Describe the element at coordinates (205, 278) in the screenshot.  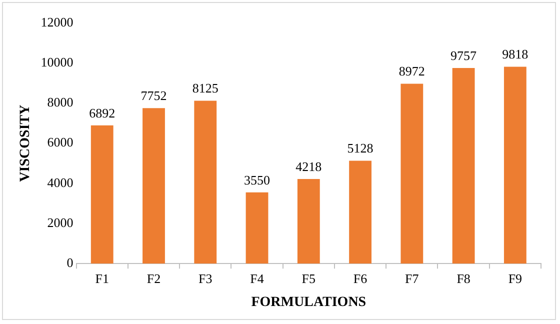
I see `x-tick-label: F3` at that location.